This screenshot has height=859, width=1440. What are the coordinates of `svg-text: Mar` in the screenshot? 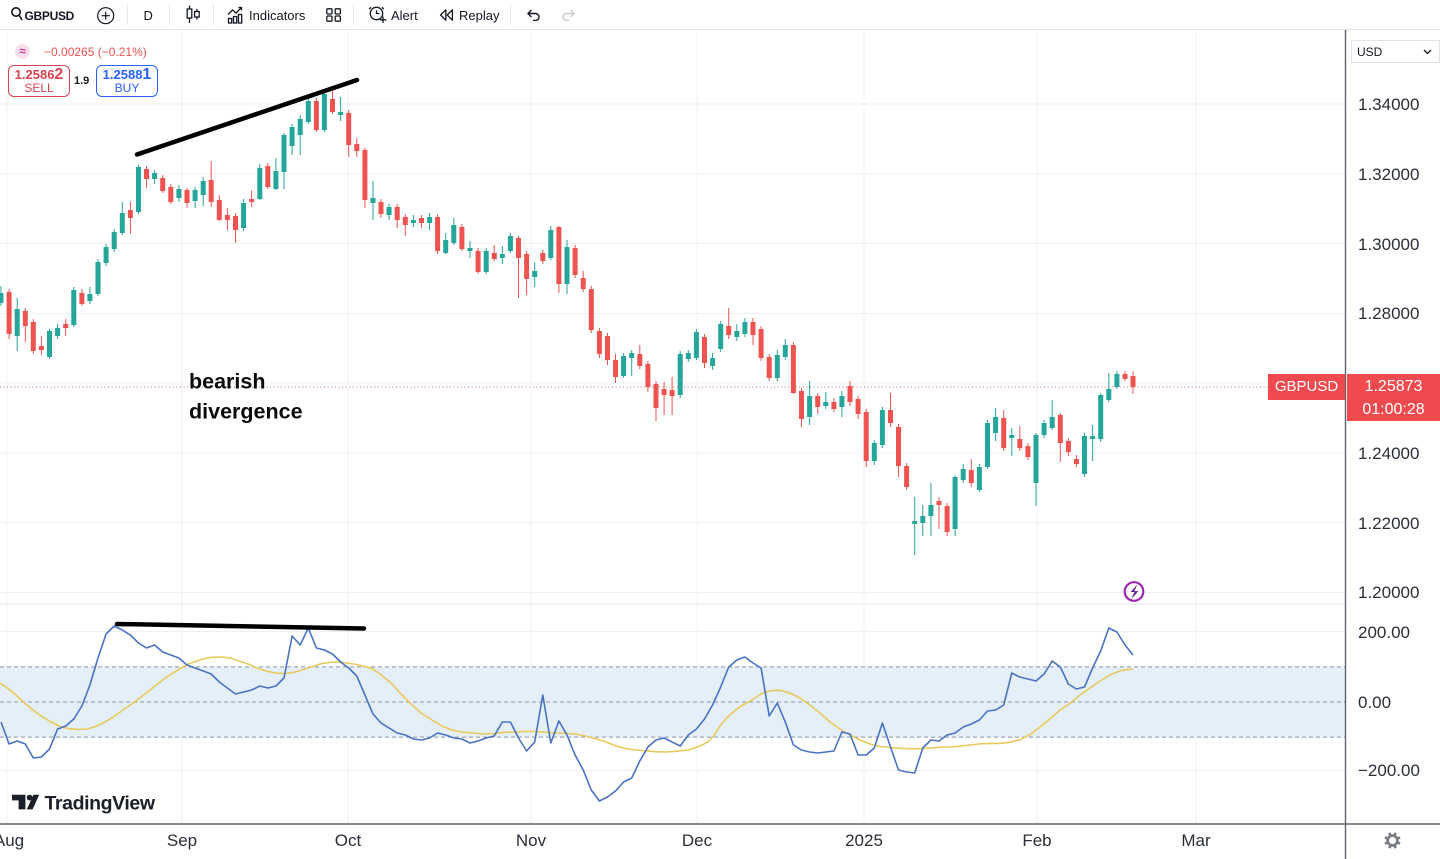 It's located at (1196, 840).